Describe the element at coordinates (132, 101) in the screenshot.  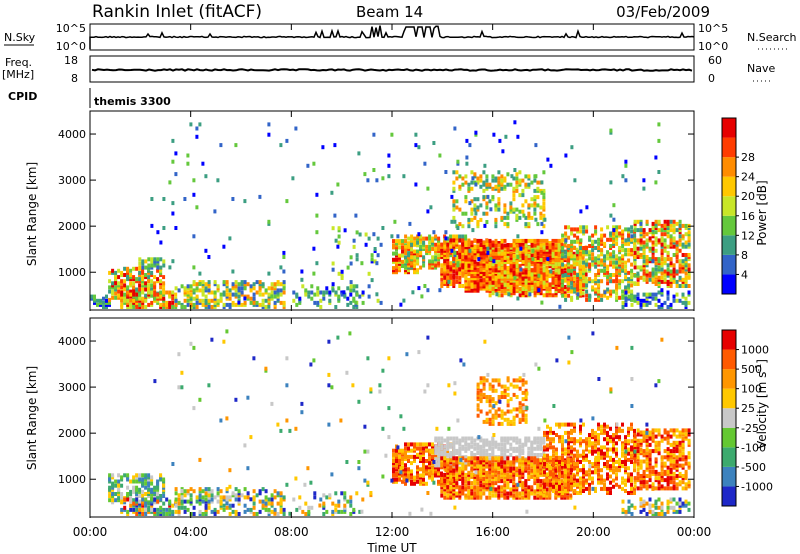
I see `cpid-value: themis 3300` at that location.